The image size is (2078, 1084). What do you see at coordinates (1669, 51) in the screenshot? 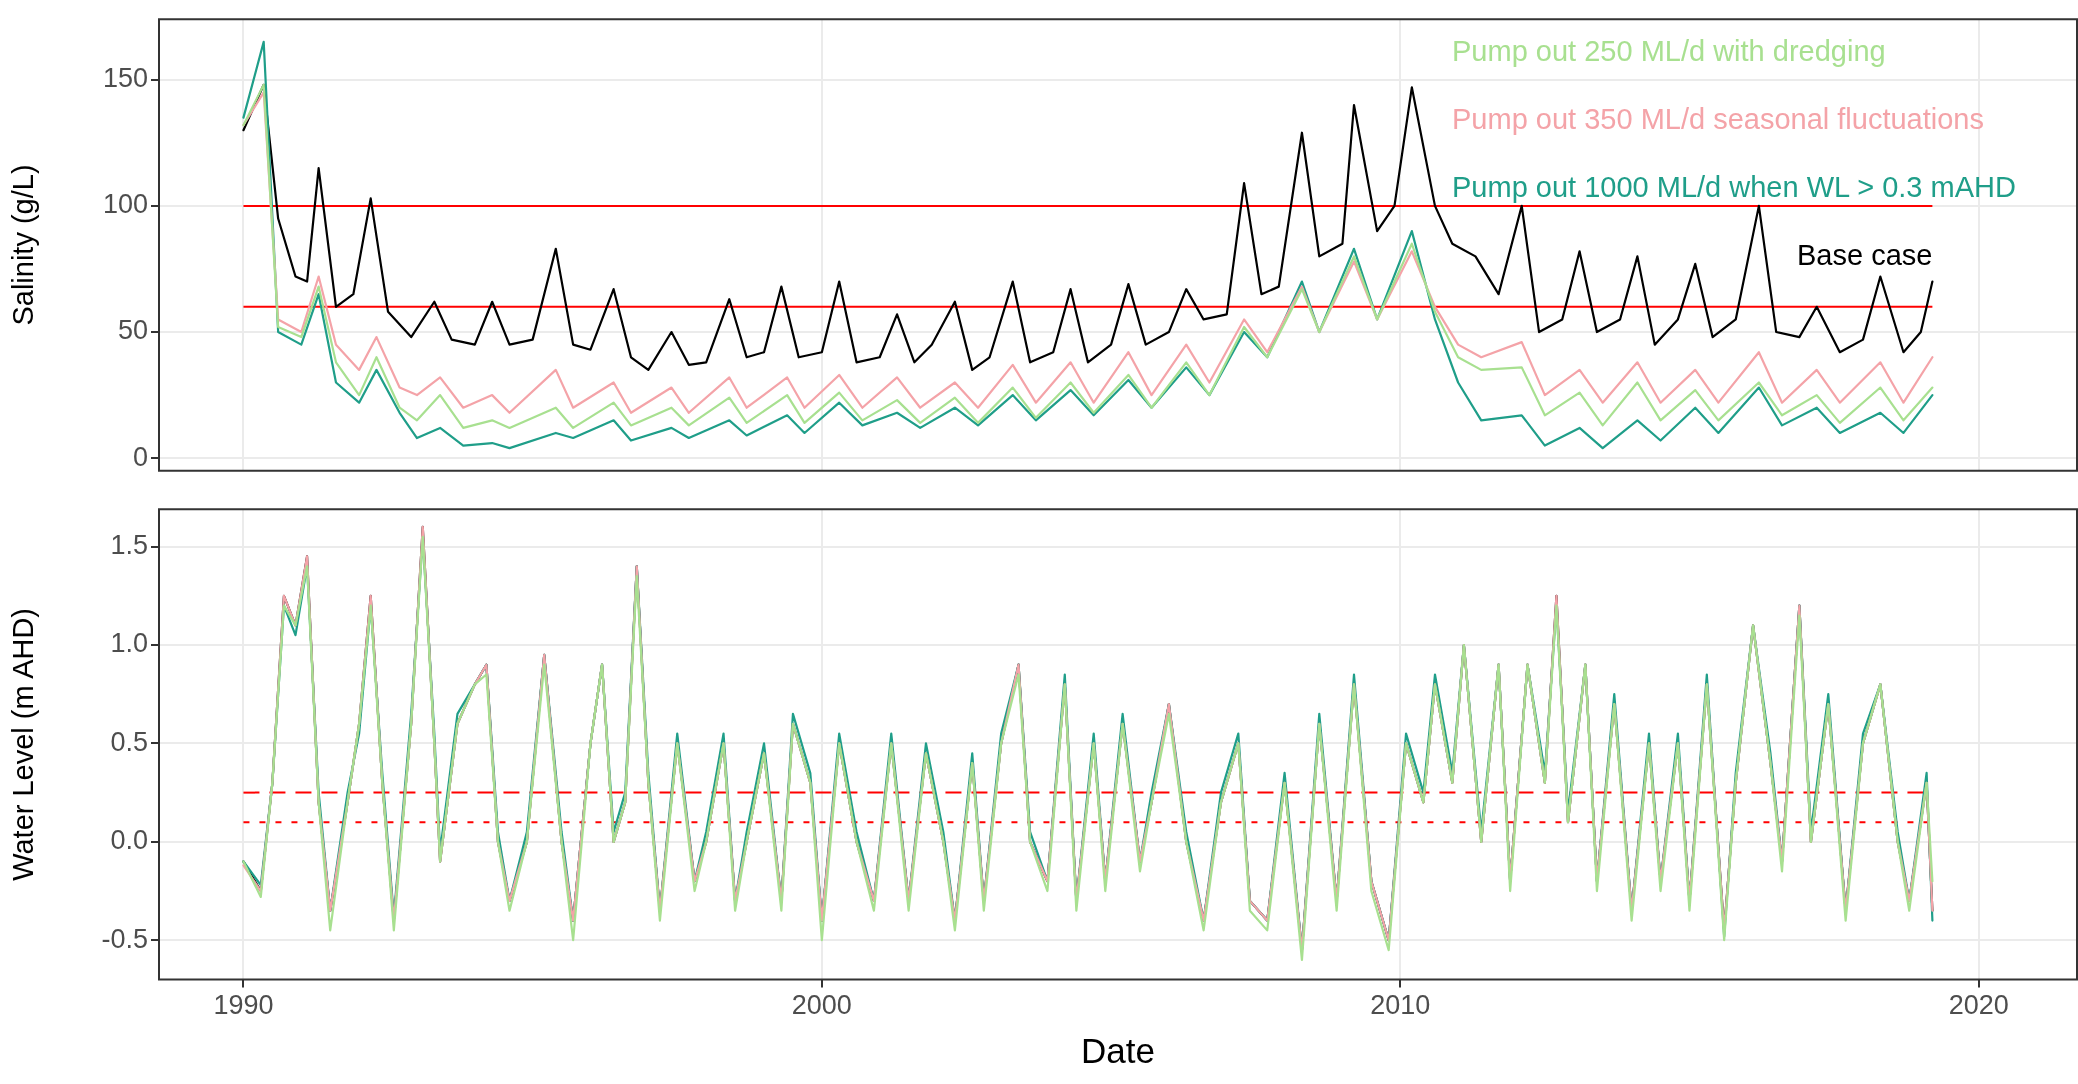
I see `text: Pump out 250 ML/d with dredging` at bounding box center [1669, 51].